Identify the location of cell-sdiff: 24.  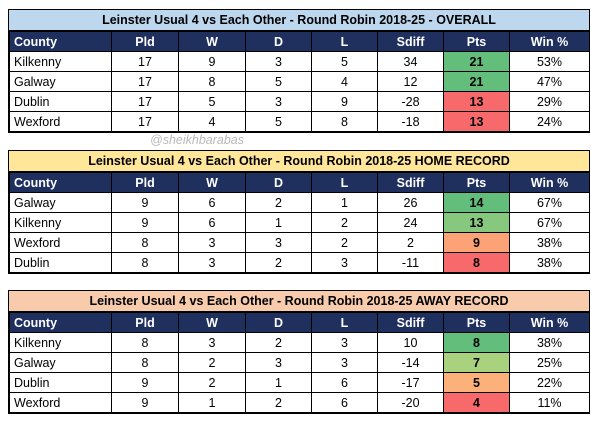
(410, 222).